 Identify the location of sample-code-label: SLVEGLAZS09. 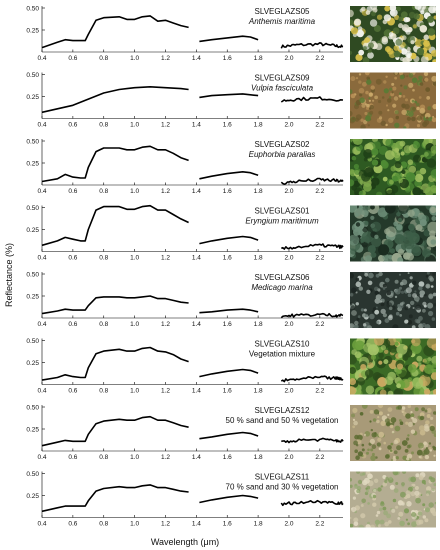
(283, 78).